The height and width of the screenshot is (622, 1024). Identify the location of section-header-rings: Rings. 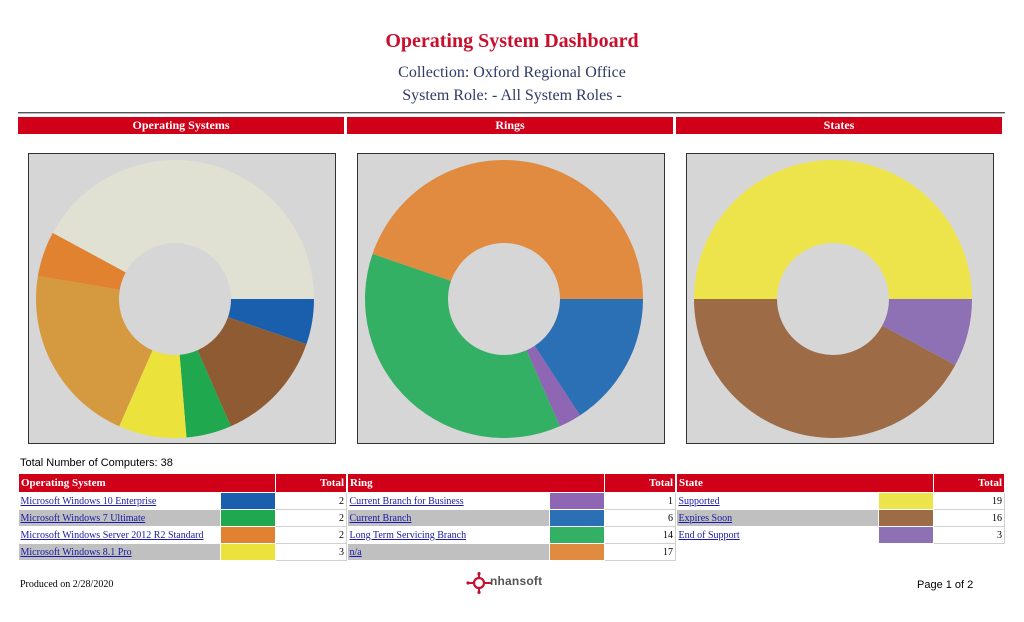
(510, 125).